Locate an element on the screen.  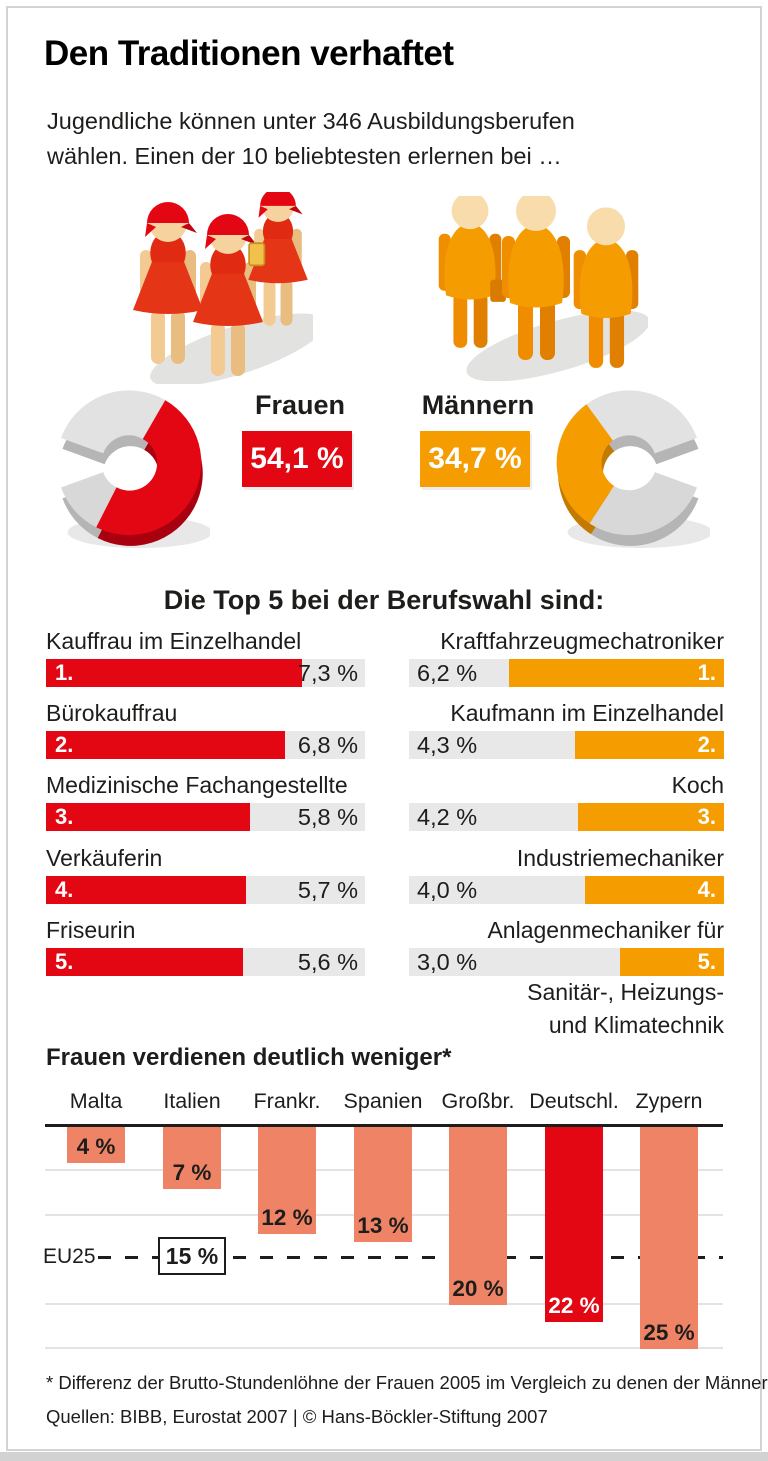
top5-men-bar-3: 3. 4,2 % is located at coordinates (566, 817).